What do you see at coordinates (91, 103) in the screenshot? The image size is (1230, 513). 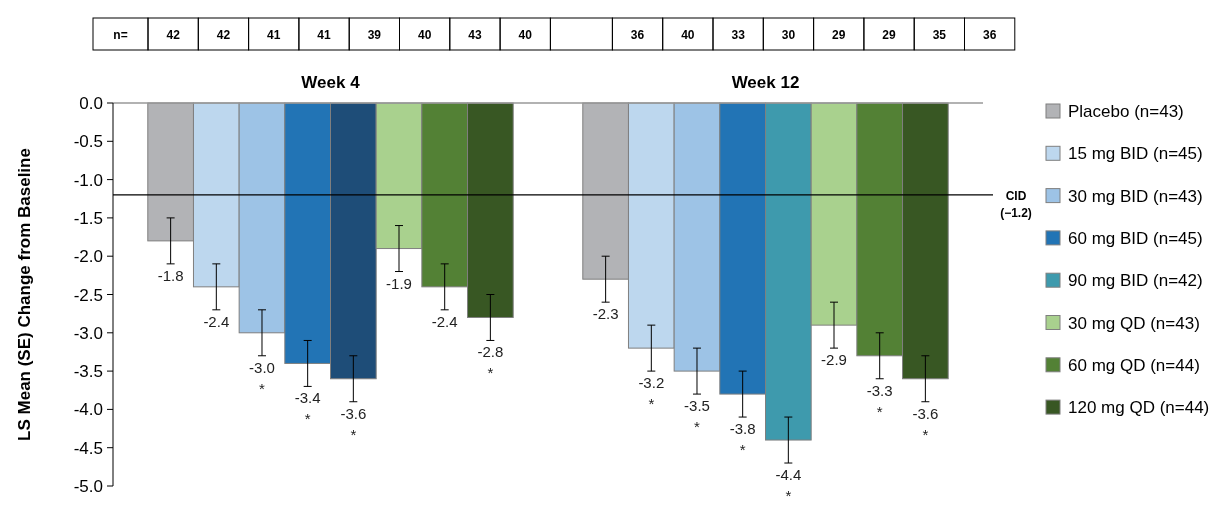 I see `y-tick-label: 0.0` at bounding box center [91, 103].